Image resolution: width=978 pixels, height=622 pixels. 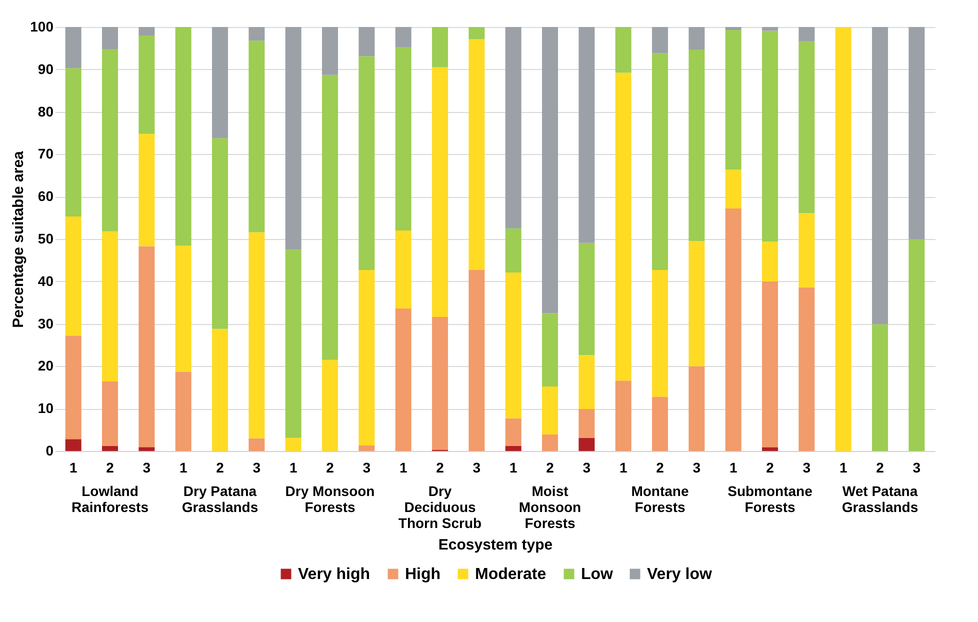 I want to click on legend-label: Very high, so click(x=334, y=574).